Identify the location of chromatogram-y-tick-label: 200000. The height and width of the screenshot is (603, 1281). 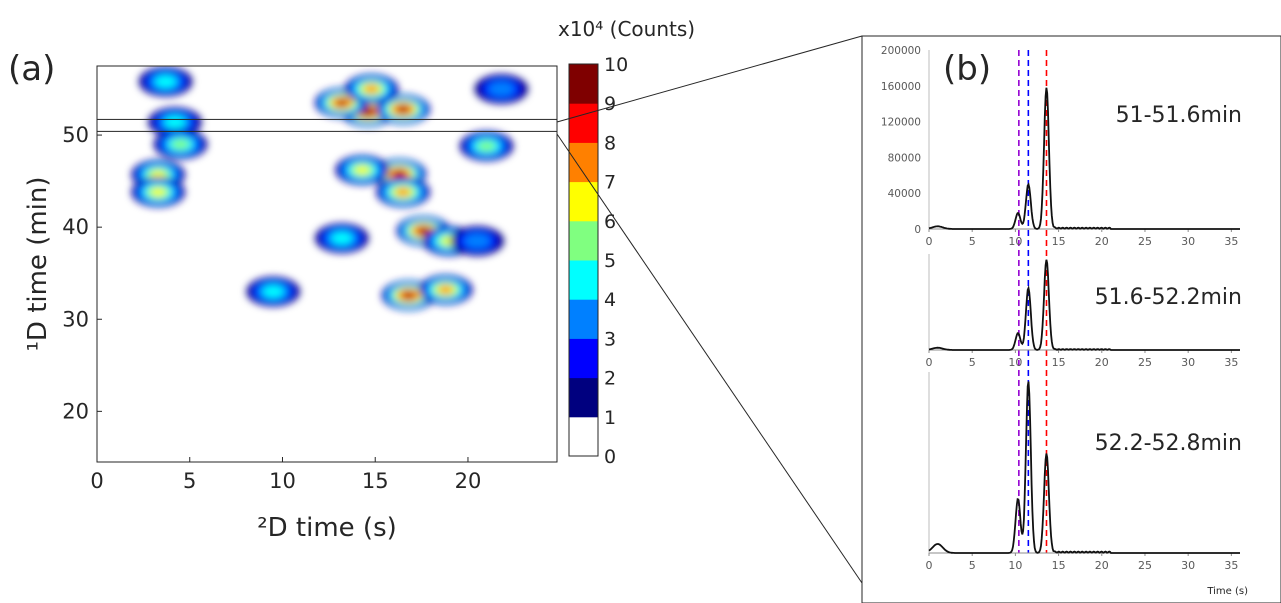
(901, 51).